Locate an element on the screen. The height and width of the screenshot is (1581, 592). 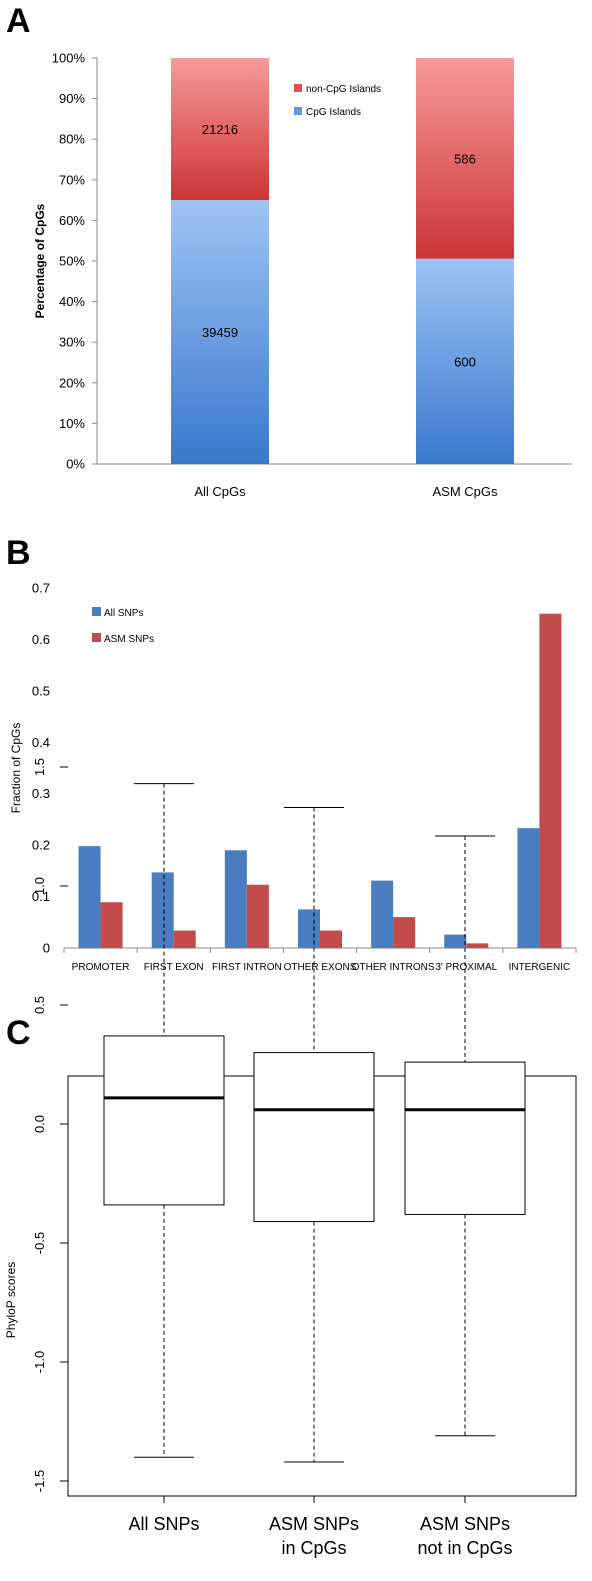
x-category-label: PROMOTER is located at coordinates (101, 967).